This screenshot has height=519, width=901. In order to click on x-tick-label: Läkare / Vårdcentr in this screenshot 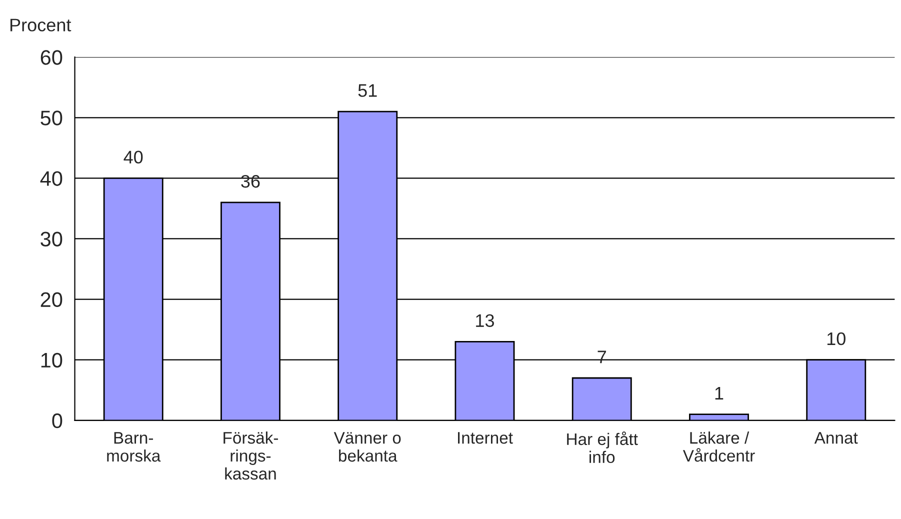, I will do `click(718, 447)`.